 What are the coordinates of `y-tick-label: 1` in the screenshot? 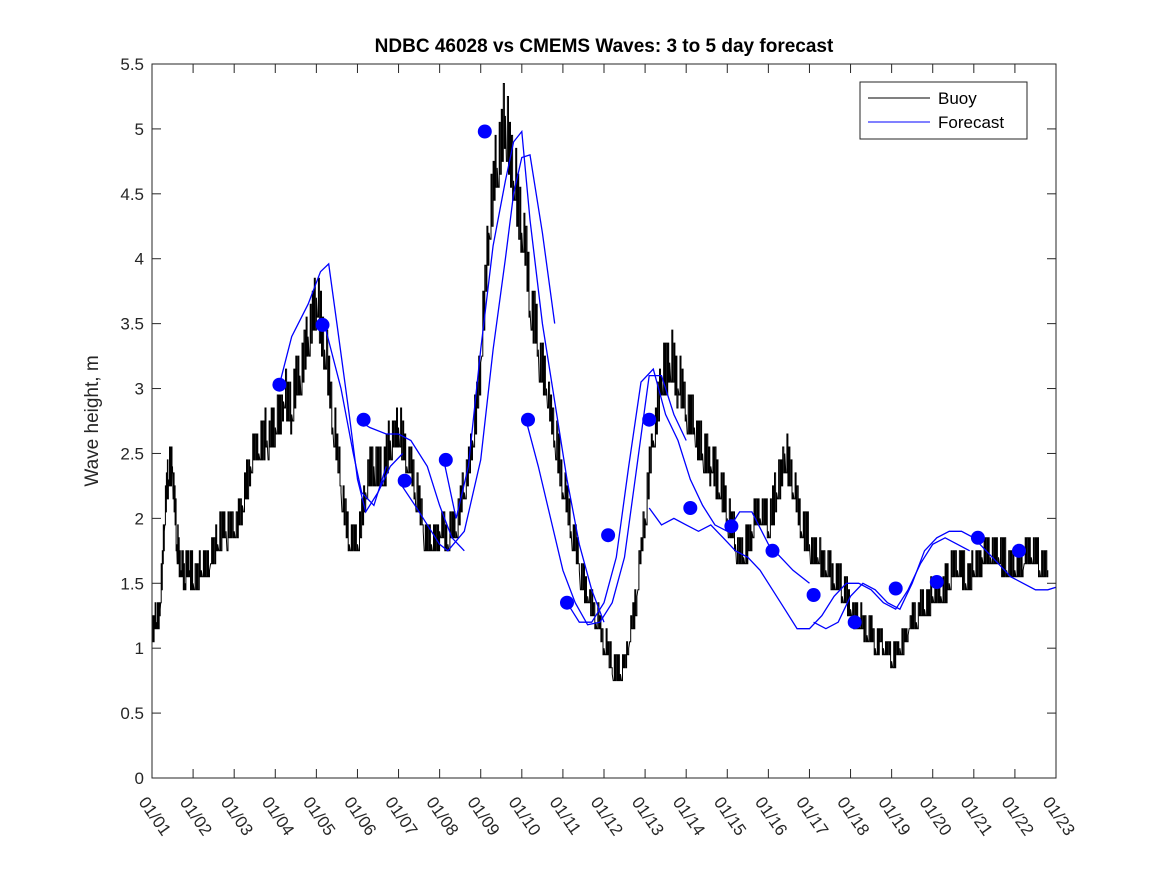 It's located at (139, 648).